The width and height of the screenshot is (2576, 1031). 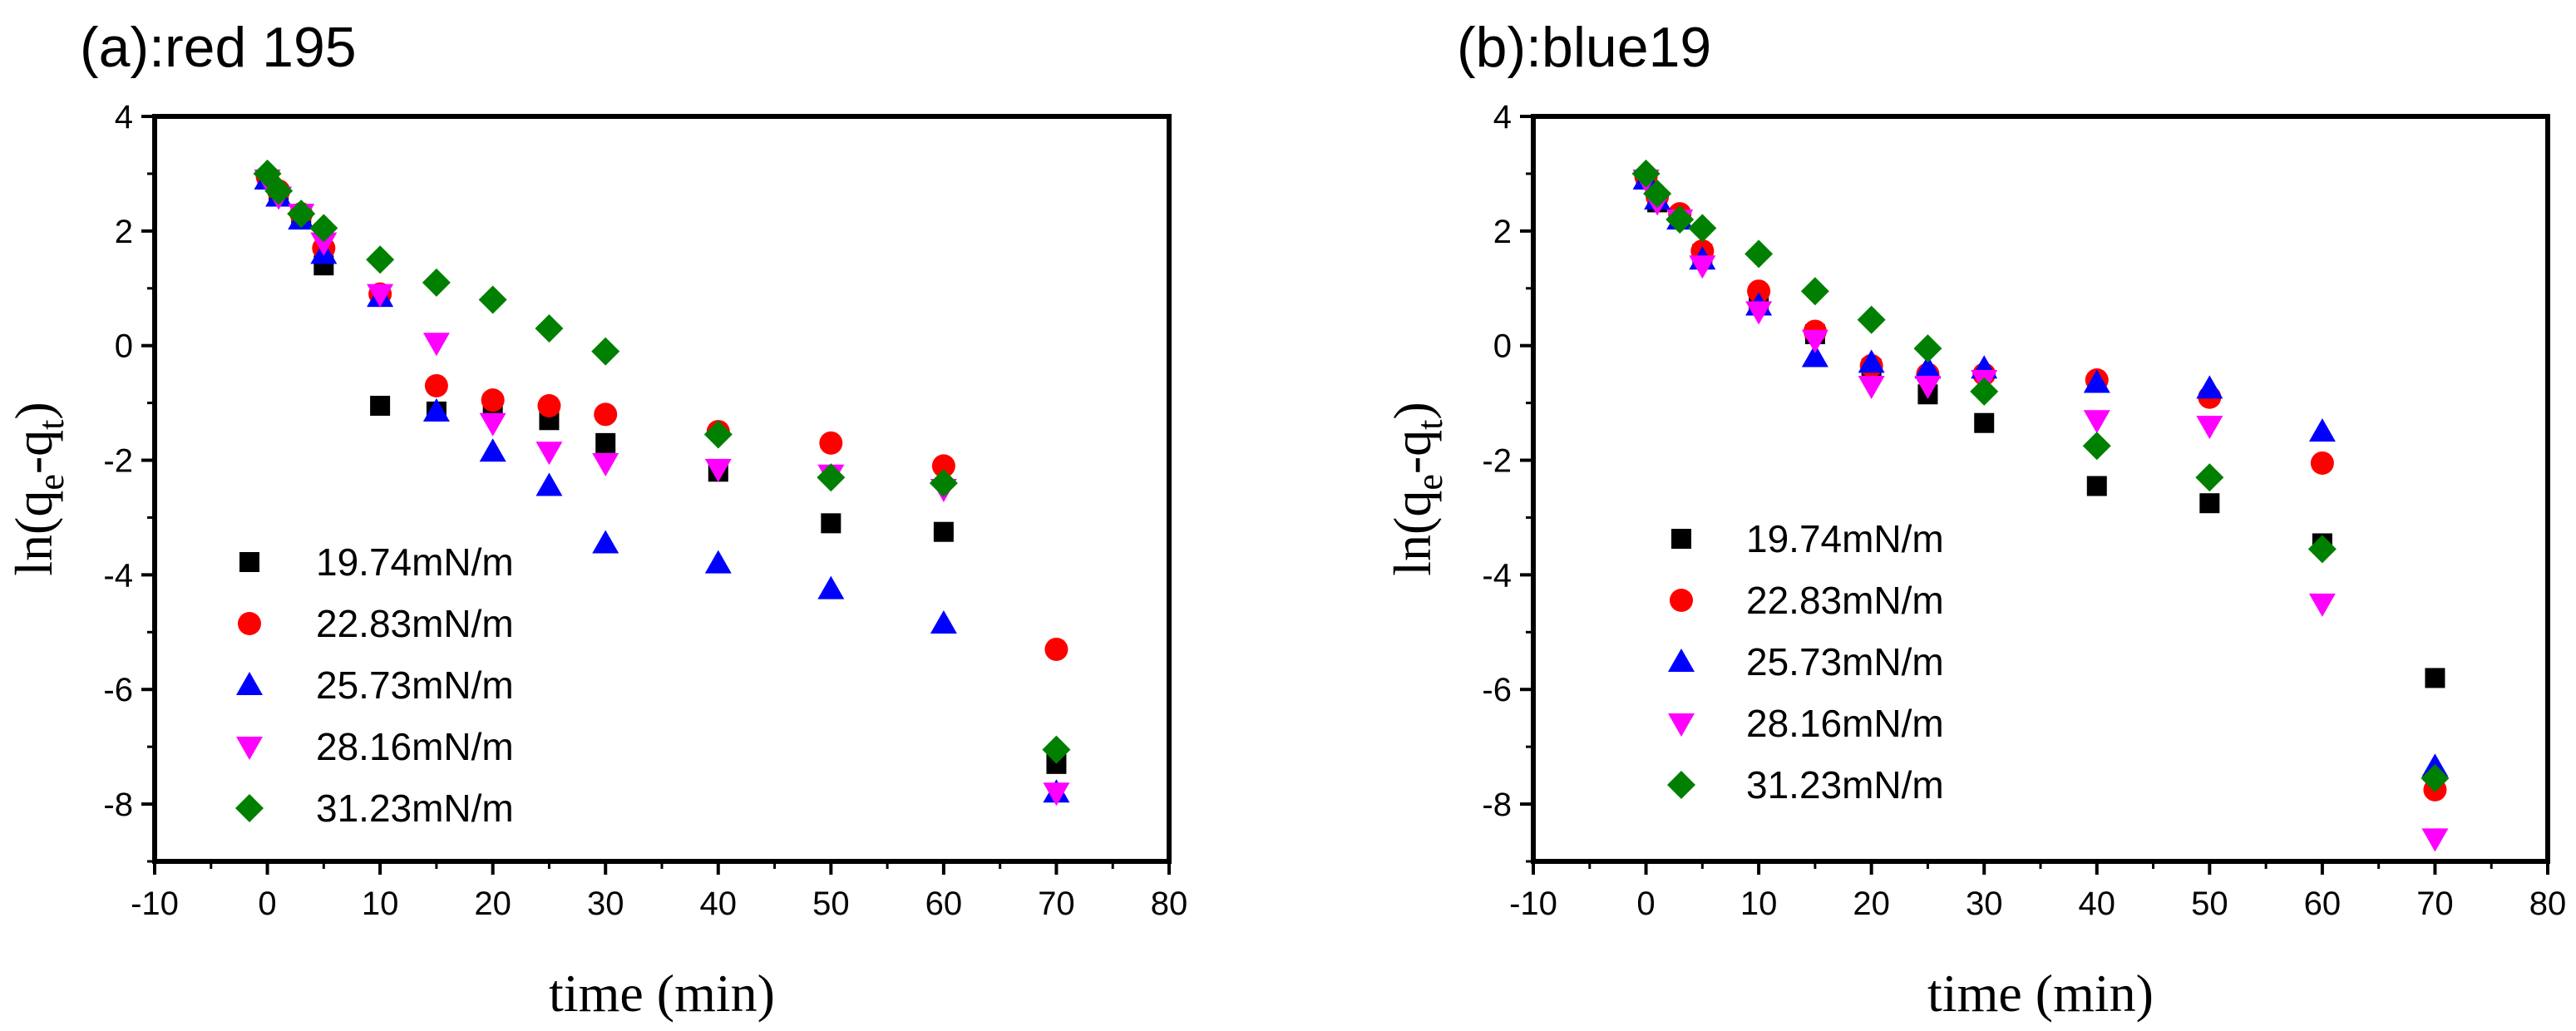 What do you see at coordinates (1584, 47) in the screenshot?
I see `panel-title: (b):blue19` at bounding box center [1584, 47].